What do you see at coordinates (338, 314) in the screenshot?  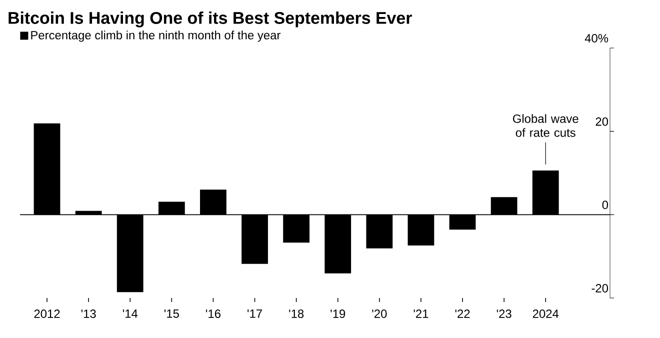 I see `x-tick-label: '19` at bounding box center [338, 314].